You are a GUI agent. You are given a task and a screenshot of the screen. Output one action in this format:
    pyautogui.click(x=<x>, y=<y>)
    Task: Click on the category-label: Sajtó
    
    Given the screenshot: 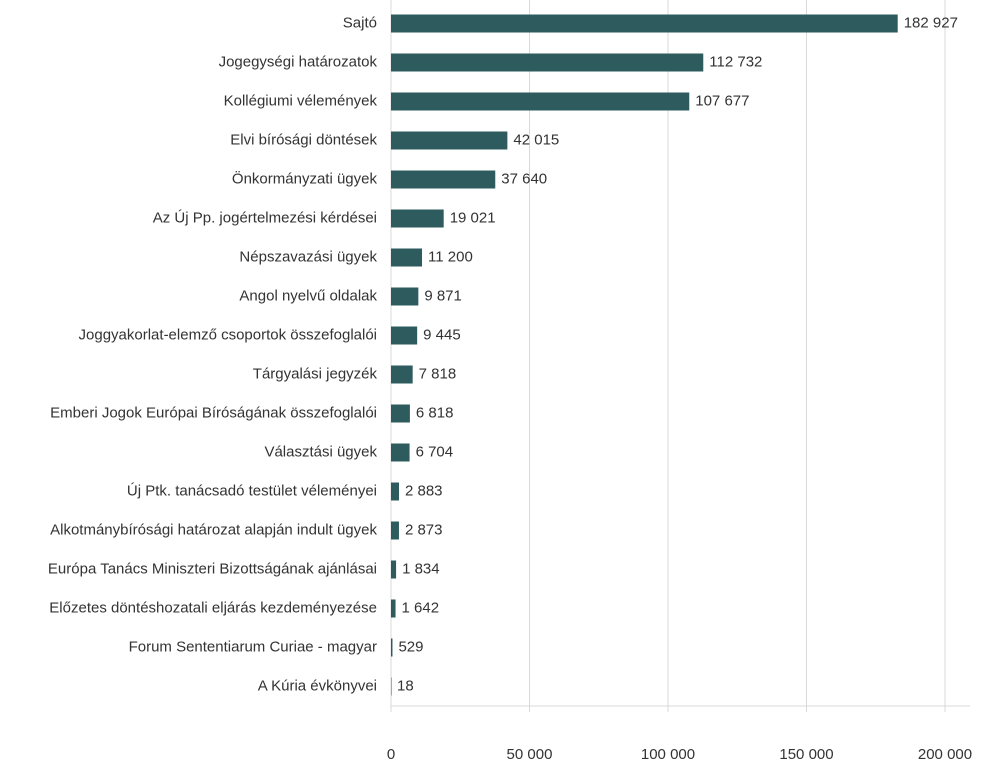 What is the action you would take?
    pyautogui.click(x=360, y=22)
    